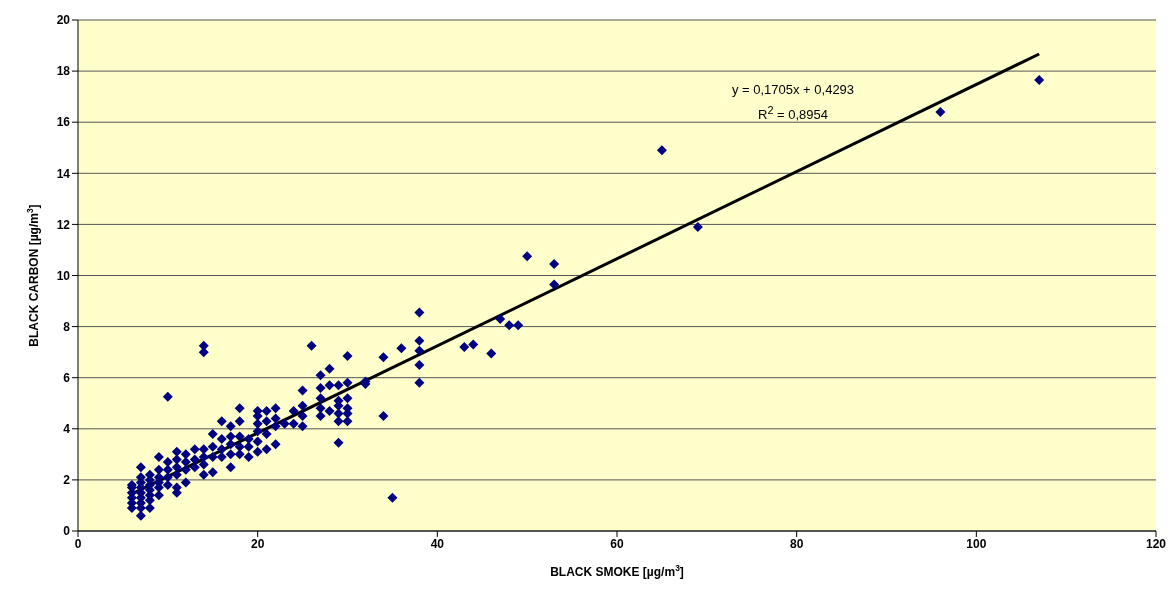  Describe the element at coordinates (257, 543) in the screenshot. I see `x-tick-label: 20` at that location.